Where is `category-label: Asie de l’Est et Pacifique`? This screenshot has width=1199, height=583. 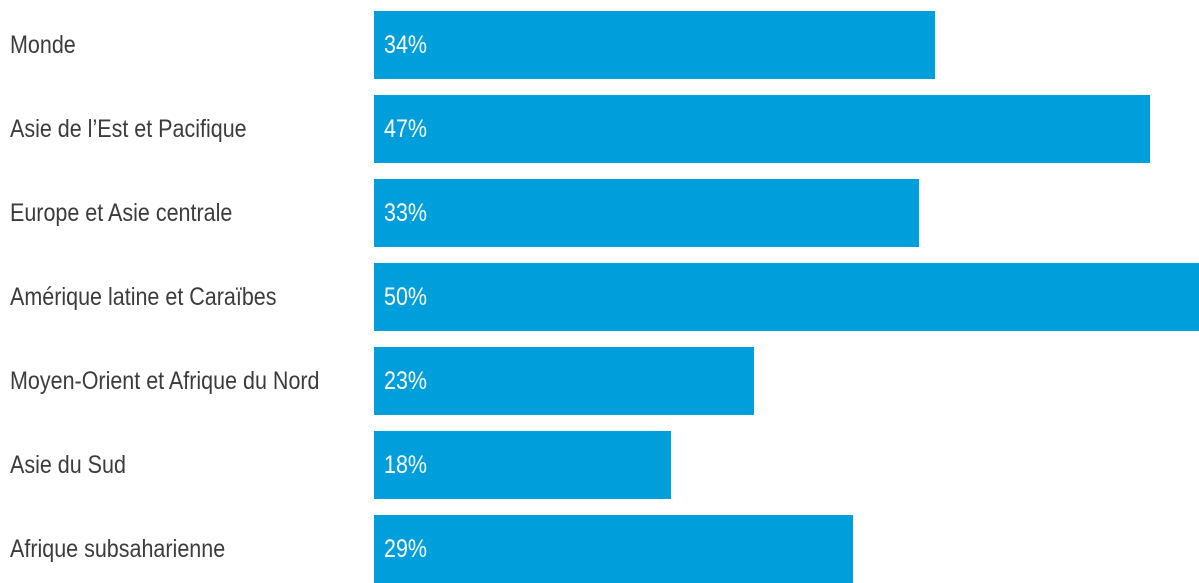 category-label: Asie de l’Est et Pacifique is located at coordinates (128, 129).